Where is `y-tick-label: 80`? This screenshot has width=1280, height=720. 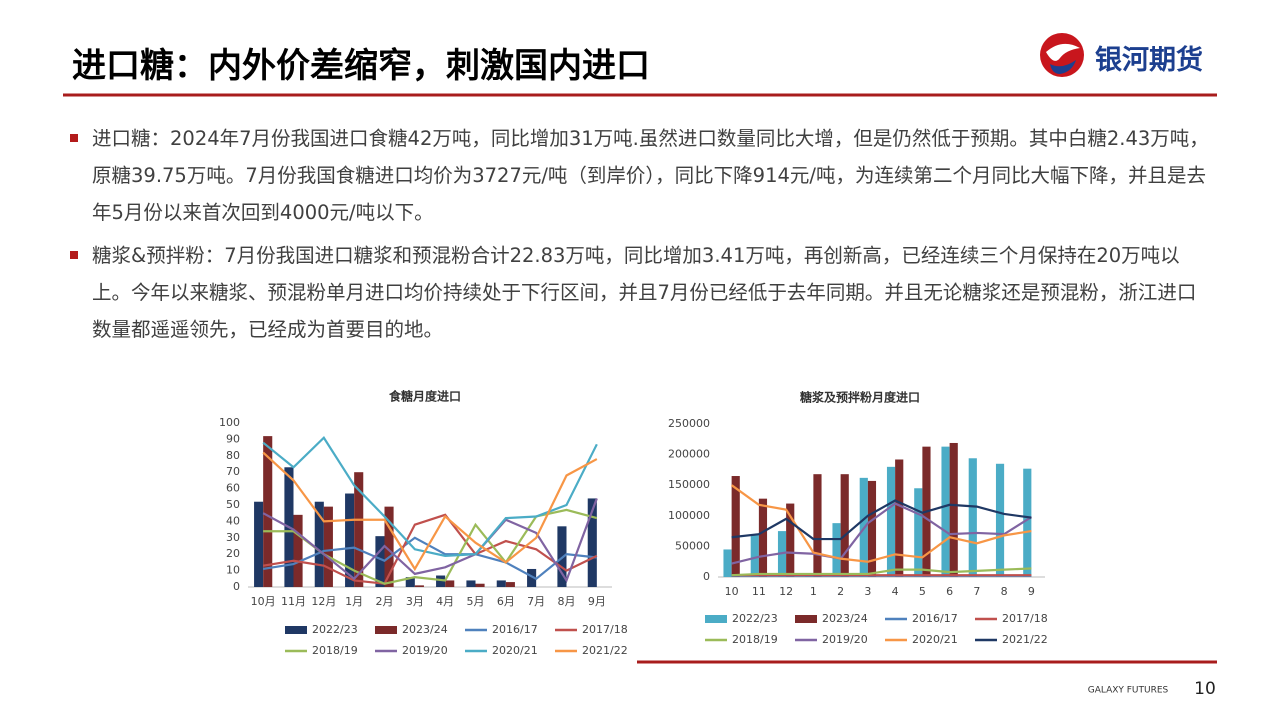 y-tick-label: 80 is located at coordinates (233, 455).